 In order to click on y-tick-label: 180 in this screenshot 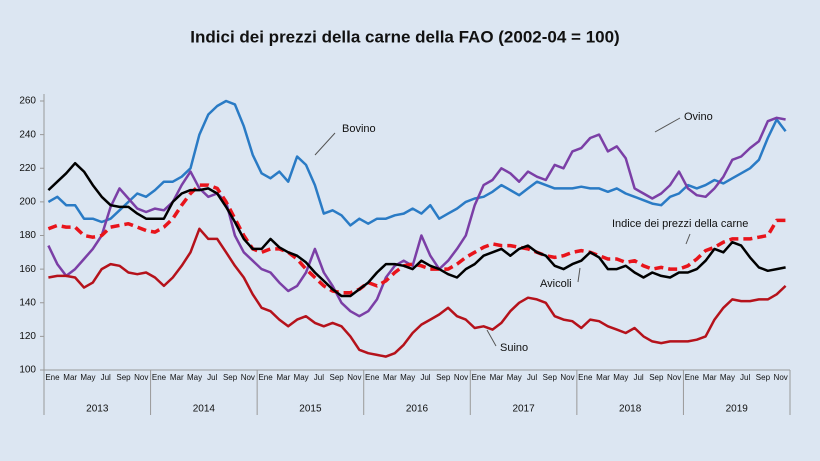, I will do `click(27, 235)`.